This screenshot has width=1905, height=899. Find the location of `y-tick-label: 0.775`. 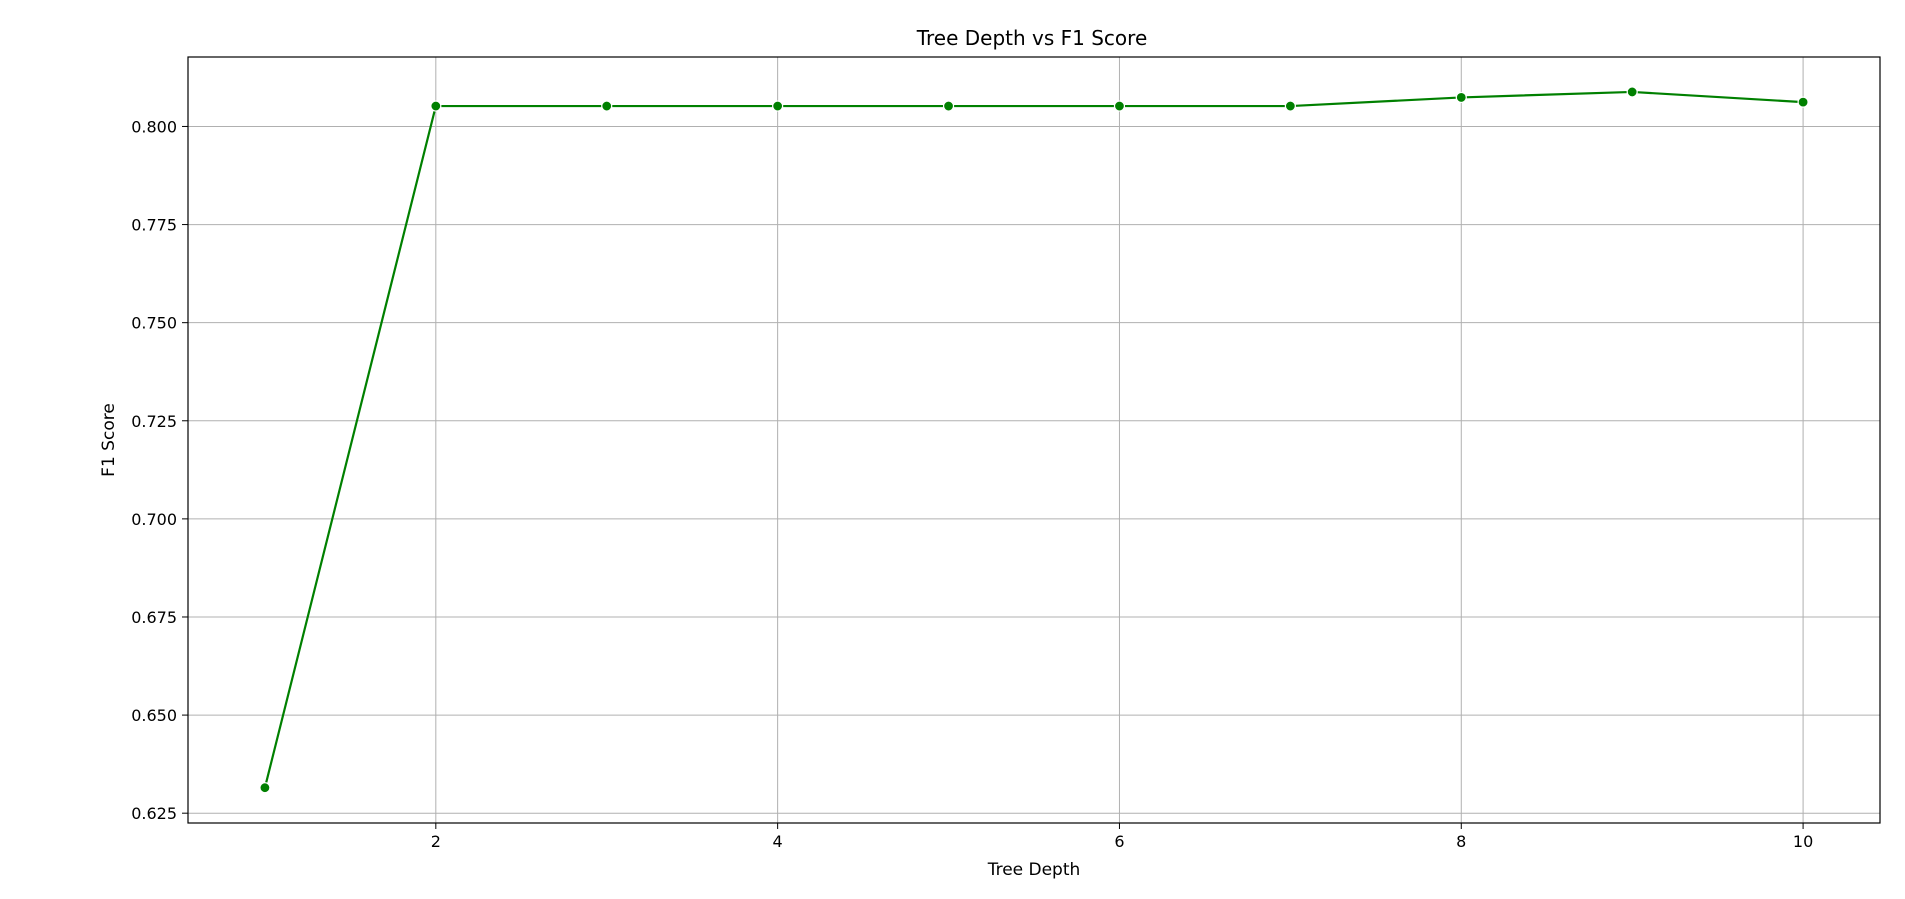

y-tick-label: 0.775 is located at coordinates (154, 225).